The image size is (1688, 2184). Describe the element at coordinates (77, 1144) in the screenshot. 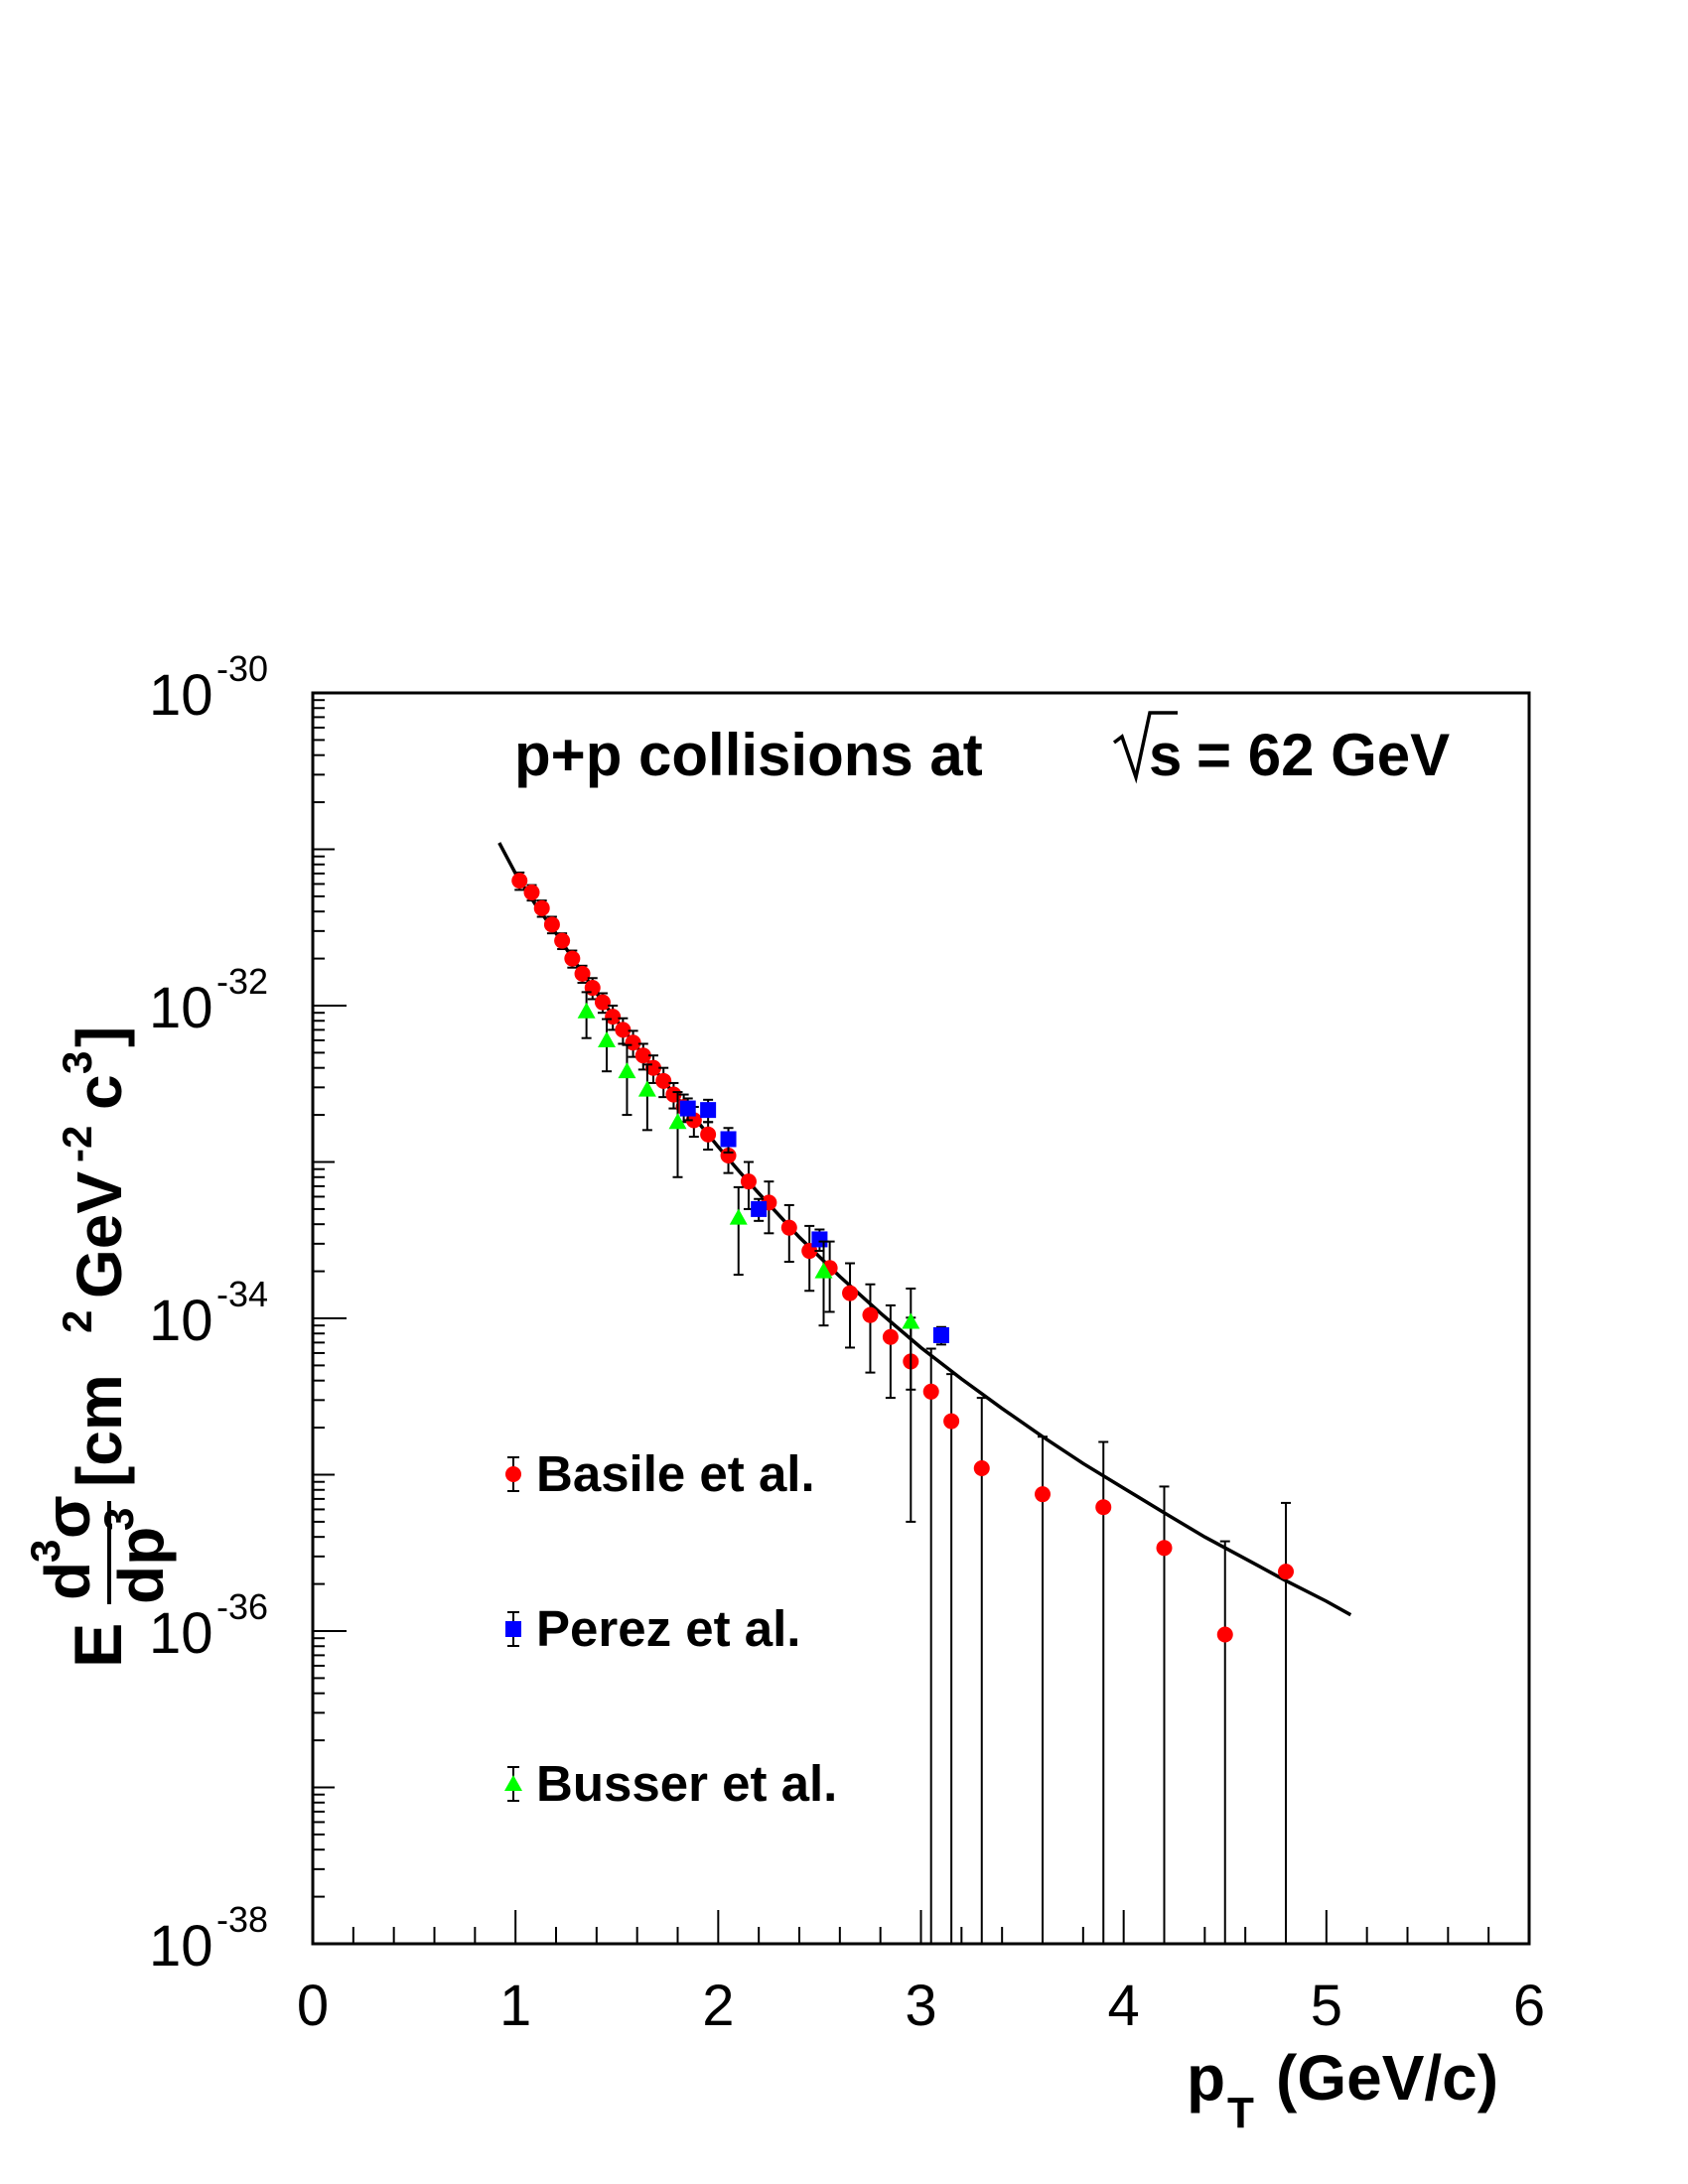

I see `y-axis-title-unit-b-exp: -2` at that location.